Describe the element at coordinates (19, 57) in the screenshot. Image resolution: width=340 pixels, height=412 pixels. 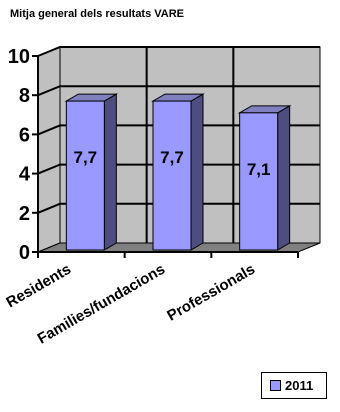
I see `y-tick-label: 10` at that location.